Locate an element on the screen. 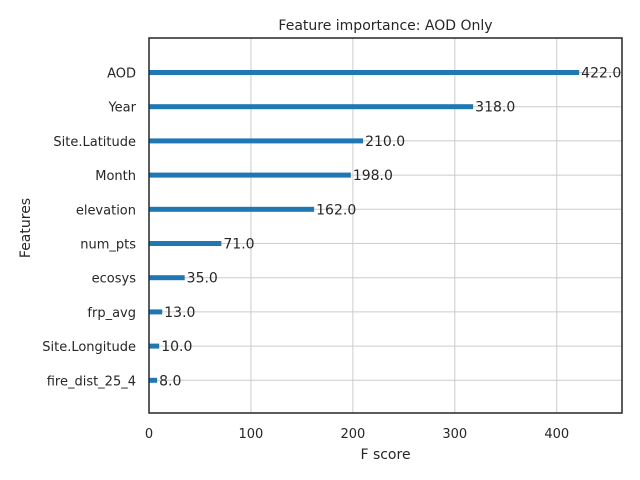  y-tick-label: frp_avg is located at coordinates (111, 313).